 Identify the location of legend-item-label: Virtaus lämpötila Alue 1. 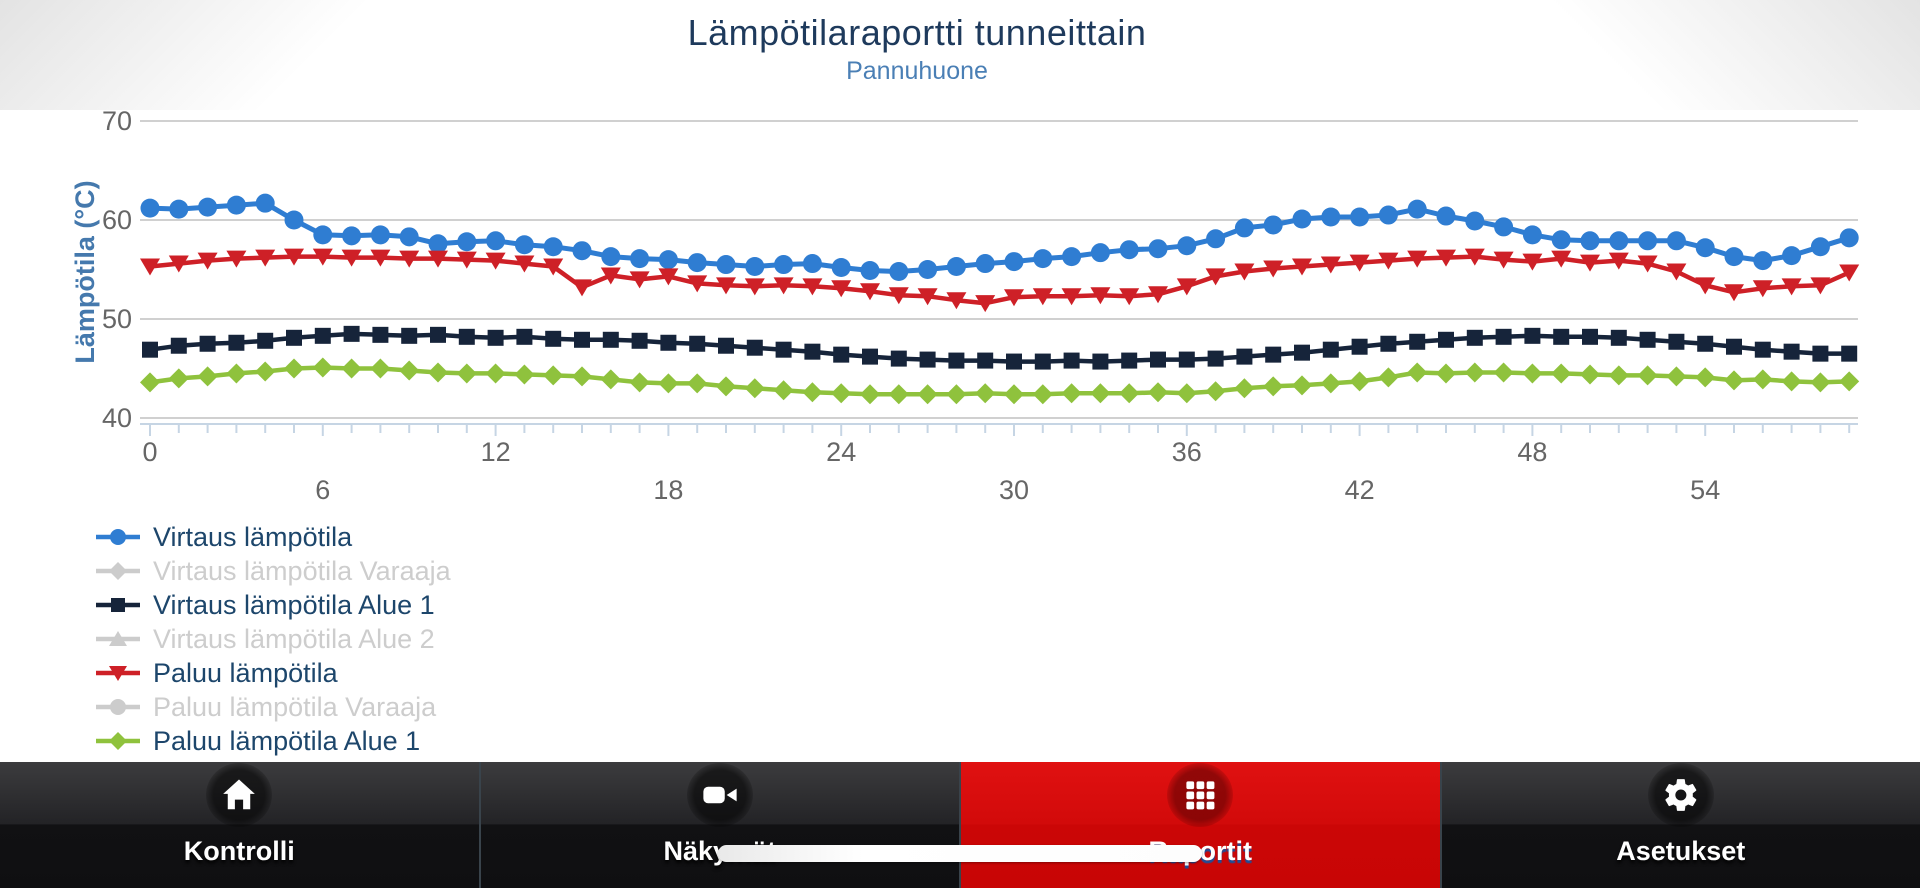
(294, 604).